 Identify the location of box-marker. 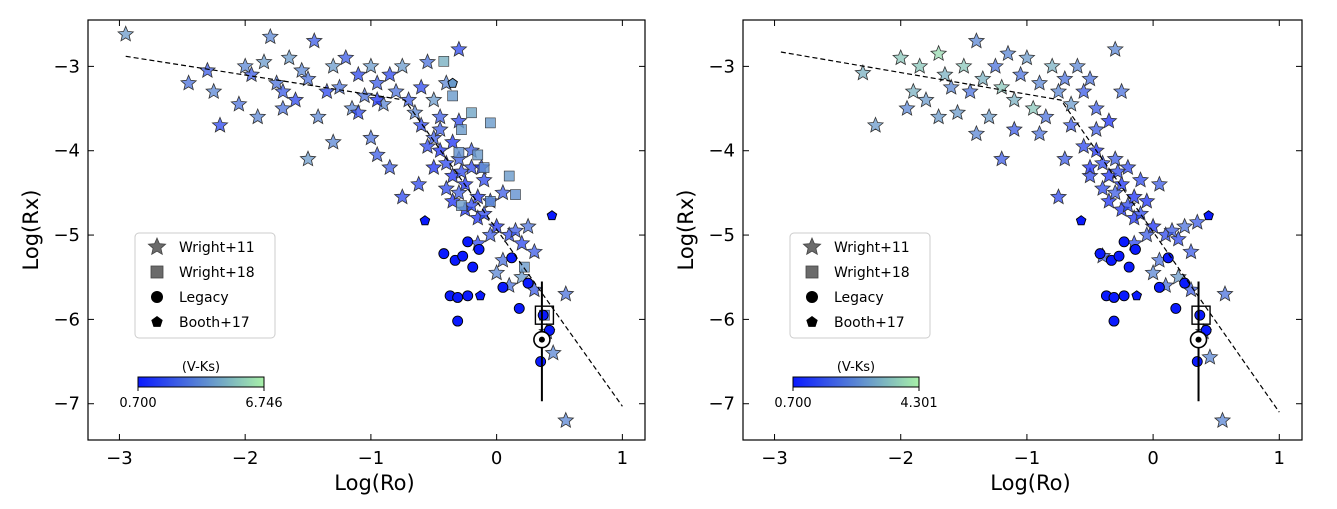
(1201, 315).